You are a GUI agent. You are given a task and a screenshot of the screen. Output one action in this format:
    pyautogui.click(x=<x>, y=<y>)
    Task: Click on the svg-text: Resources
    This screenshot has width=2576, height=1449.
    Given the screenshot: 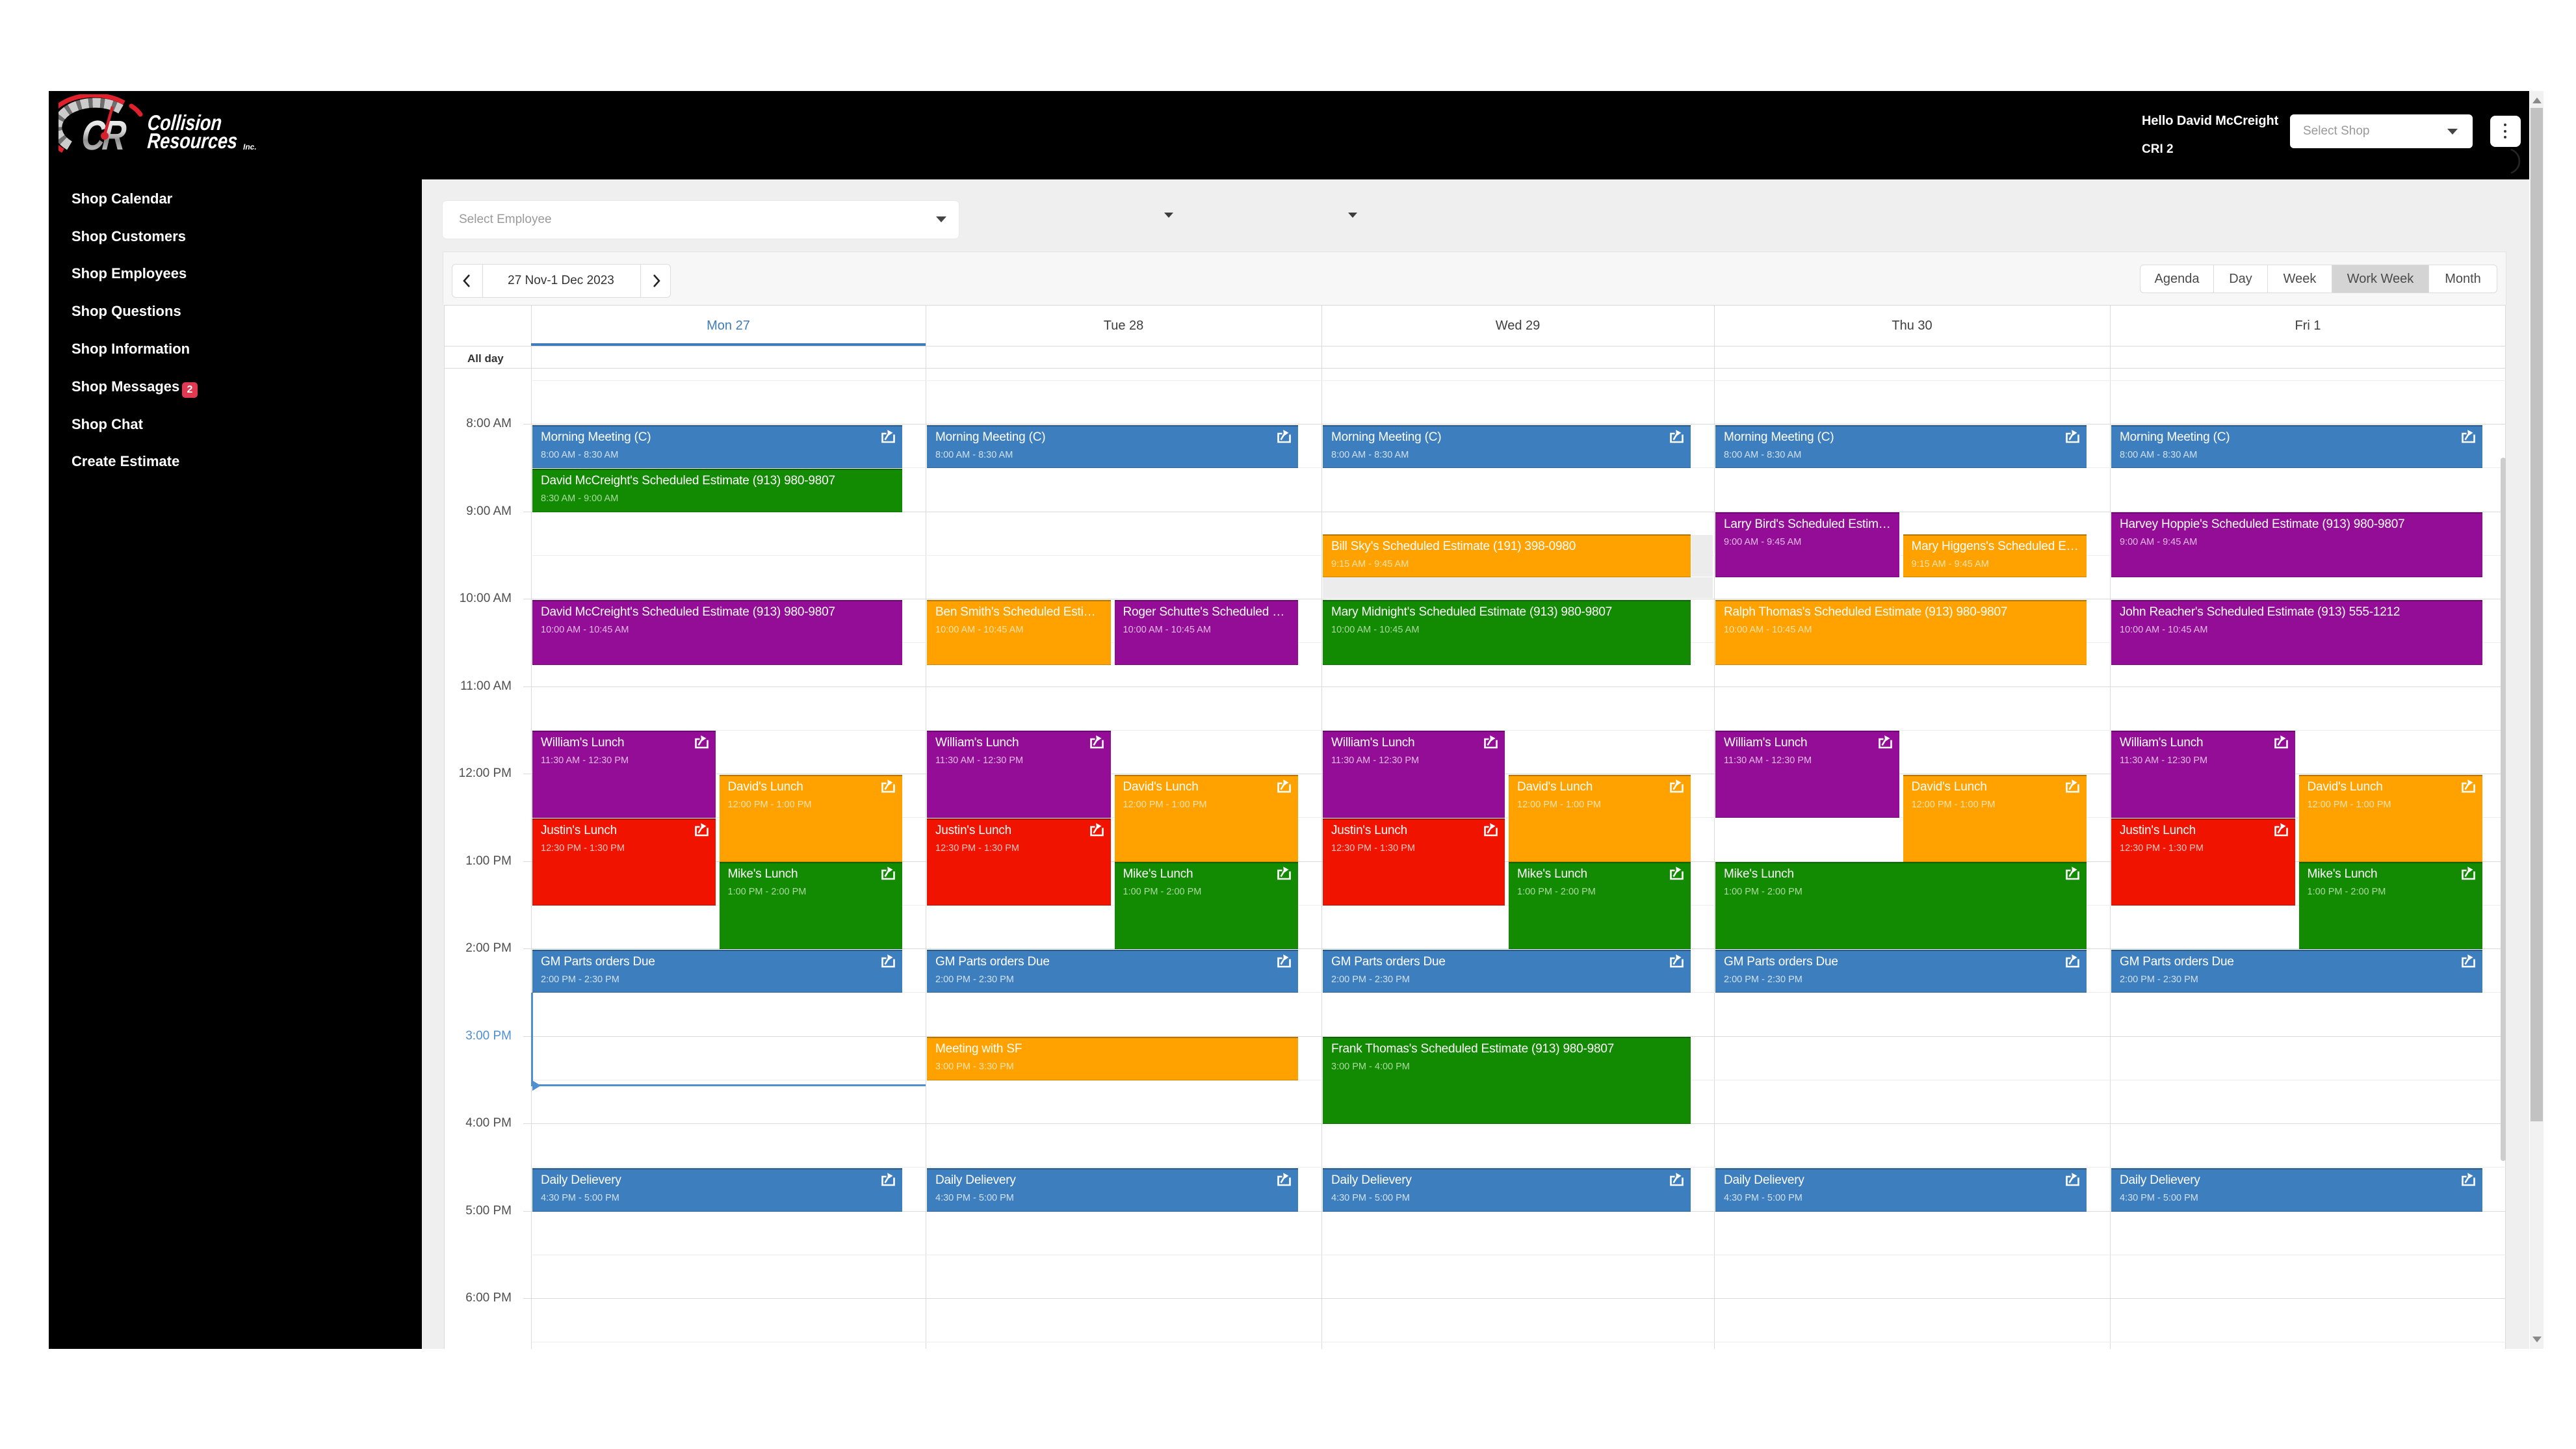 What is the action you would take?
    pyautogui.click(x=192, y=141)
    